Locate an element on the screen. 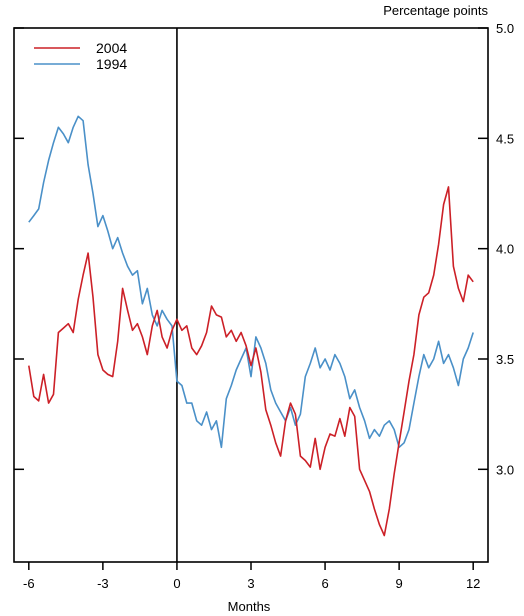  legend-label-2004: 2004 is located at coordinates (111, 48).